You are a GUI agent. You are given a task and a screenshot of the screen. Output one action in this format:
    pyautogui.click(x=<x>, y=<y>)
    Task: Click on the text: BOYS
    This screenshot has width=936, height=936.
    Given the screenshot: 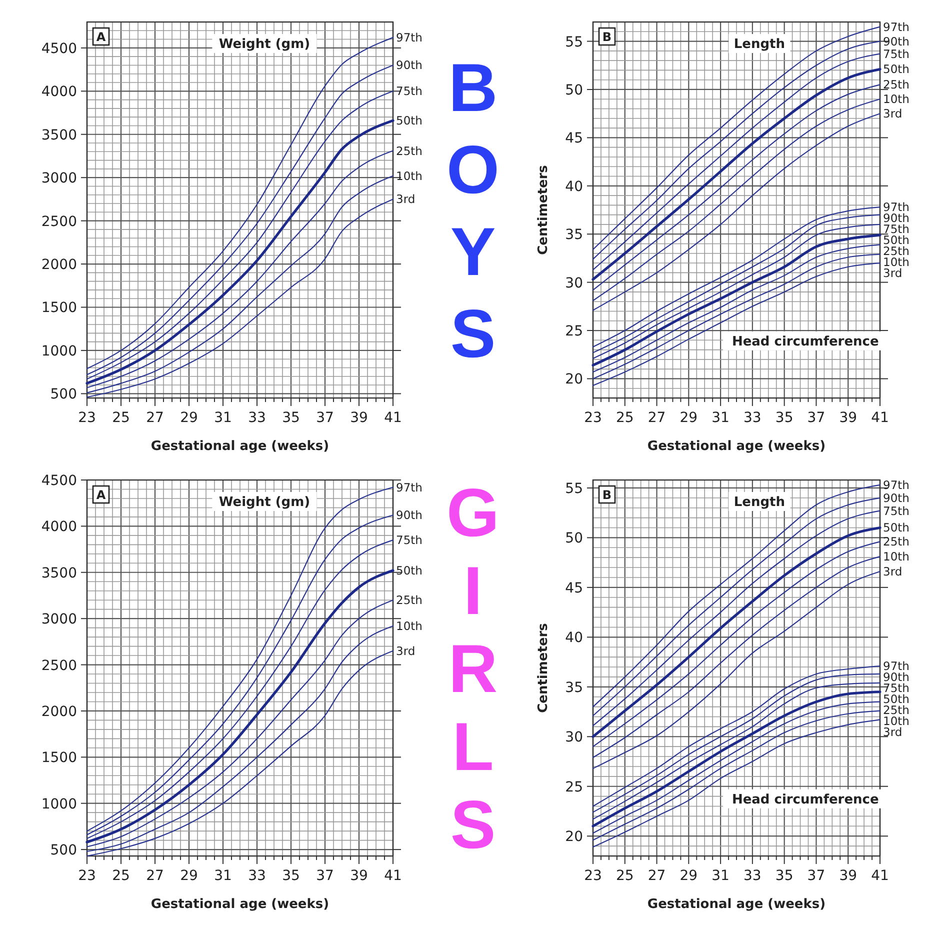 What is the action you would take?
    pyautogui.click(x=473, y=211)
    